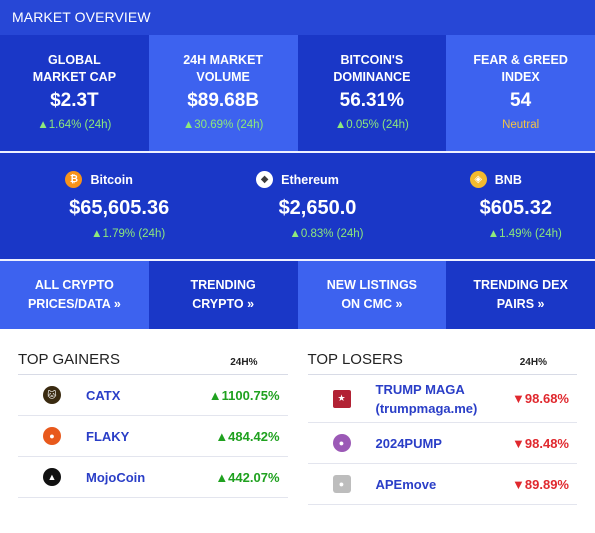 The height and width of the screenshot is (533, 595). Describe the element at coordinates (297, 17) in the screenshot. I see `market-overview-header: MARKET OVERVIEW` at that location.